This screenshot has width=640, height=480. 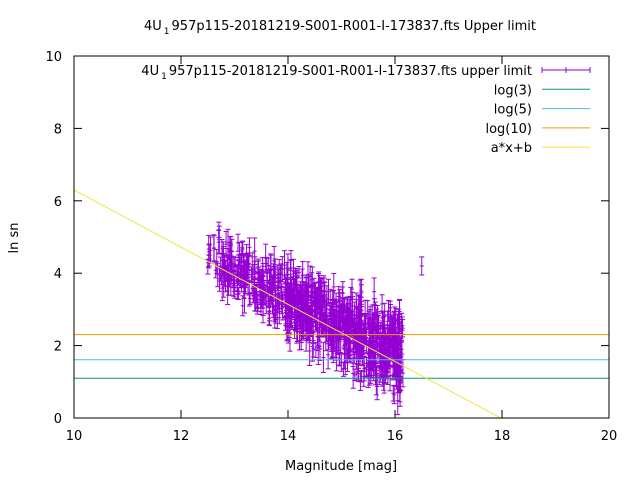 What do you see at coordinates (609, 436) in the screenshot?
I see `x-tick-label: 20` at bounding box center [609, 436].